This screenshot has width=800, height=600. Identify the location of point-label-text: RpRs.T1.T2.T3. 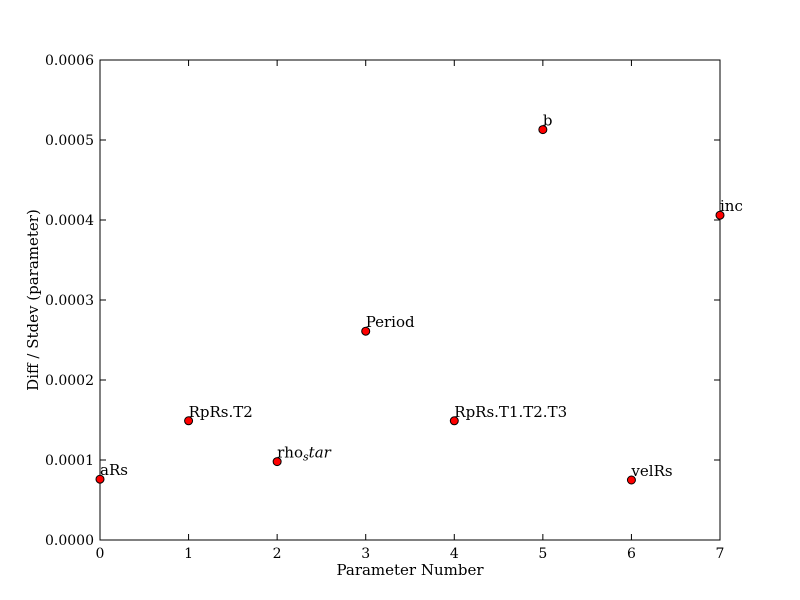
(510, 412).